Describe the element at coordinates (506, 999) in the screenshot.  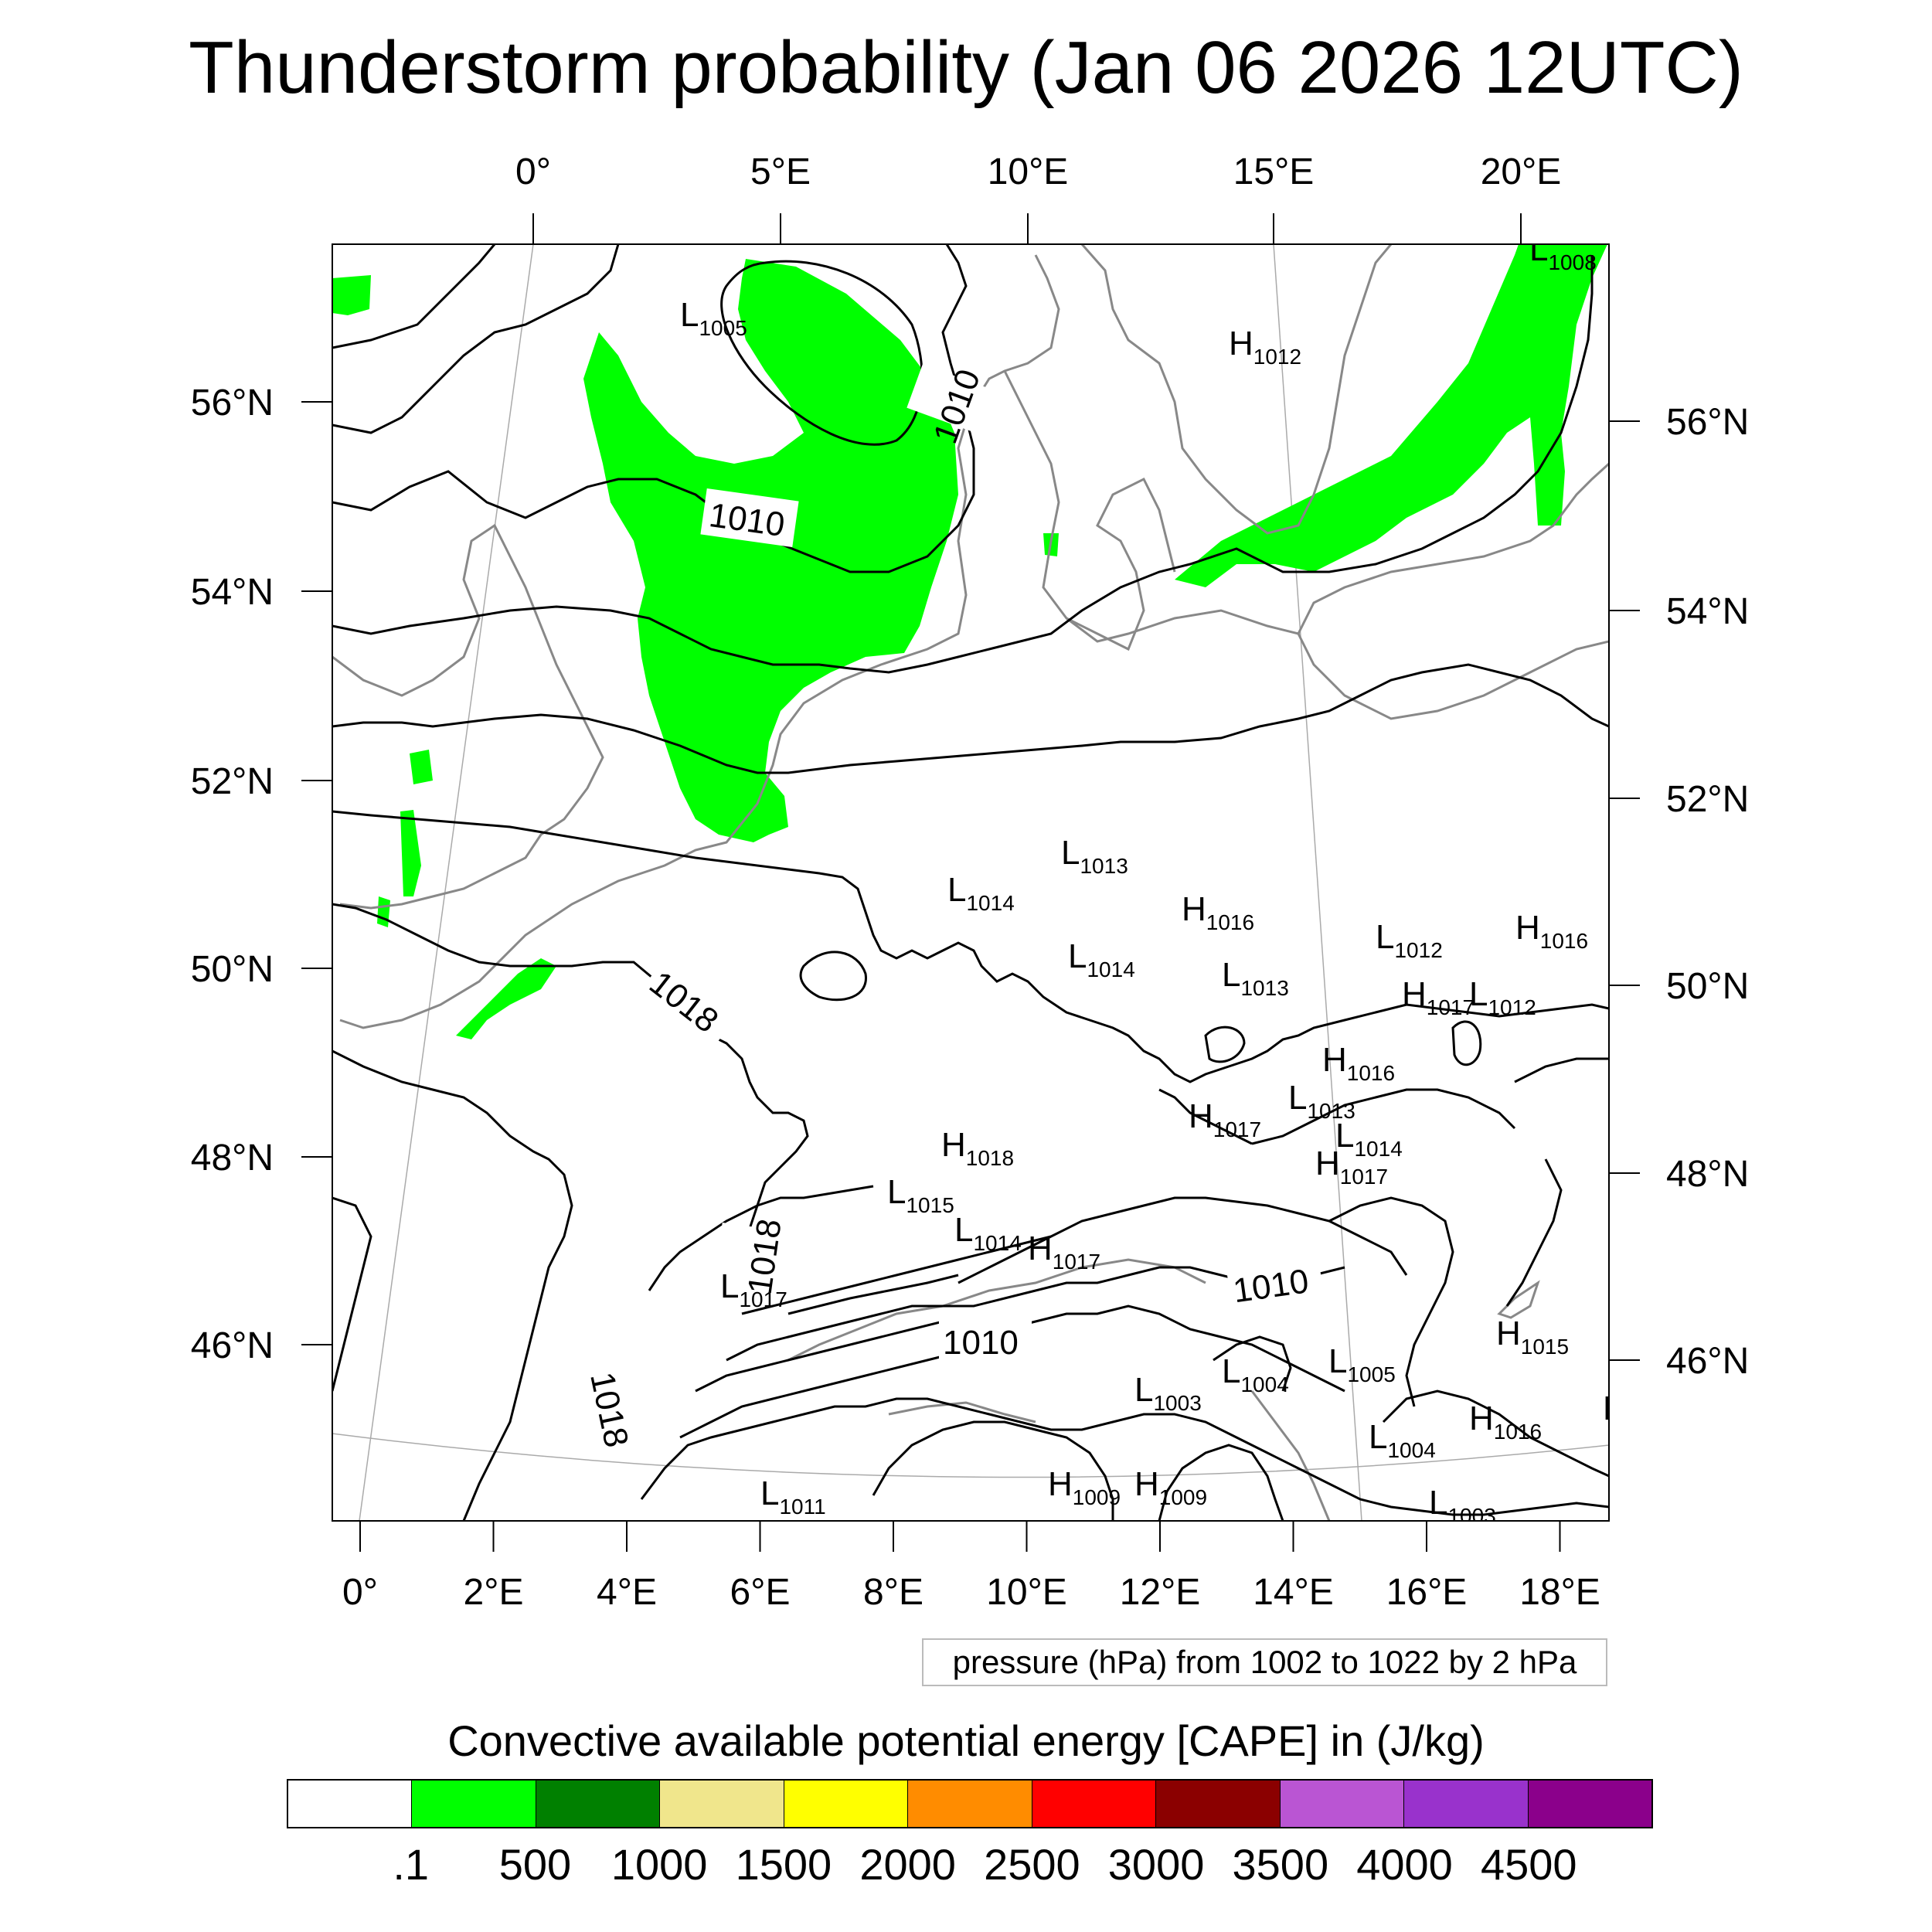
I see `cape-area-channel` at that location.